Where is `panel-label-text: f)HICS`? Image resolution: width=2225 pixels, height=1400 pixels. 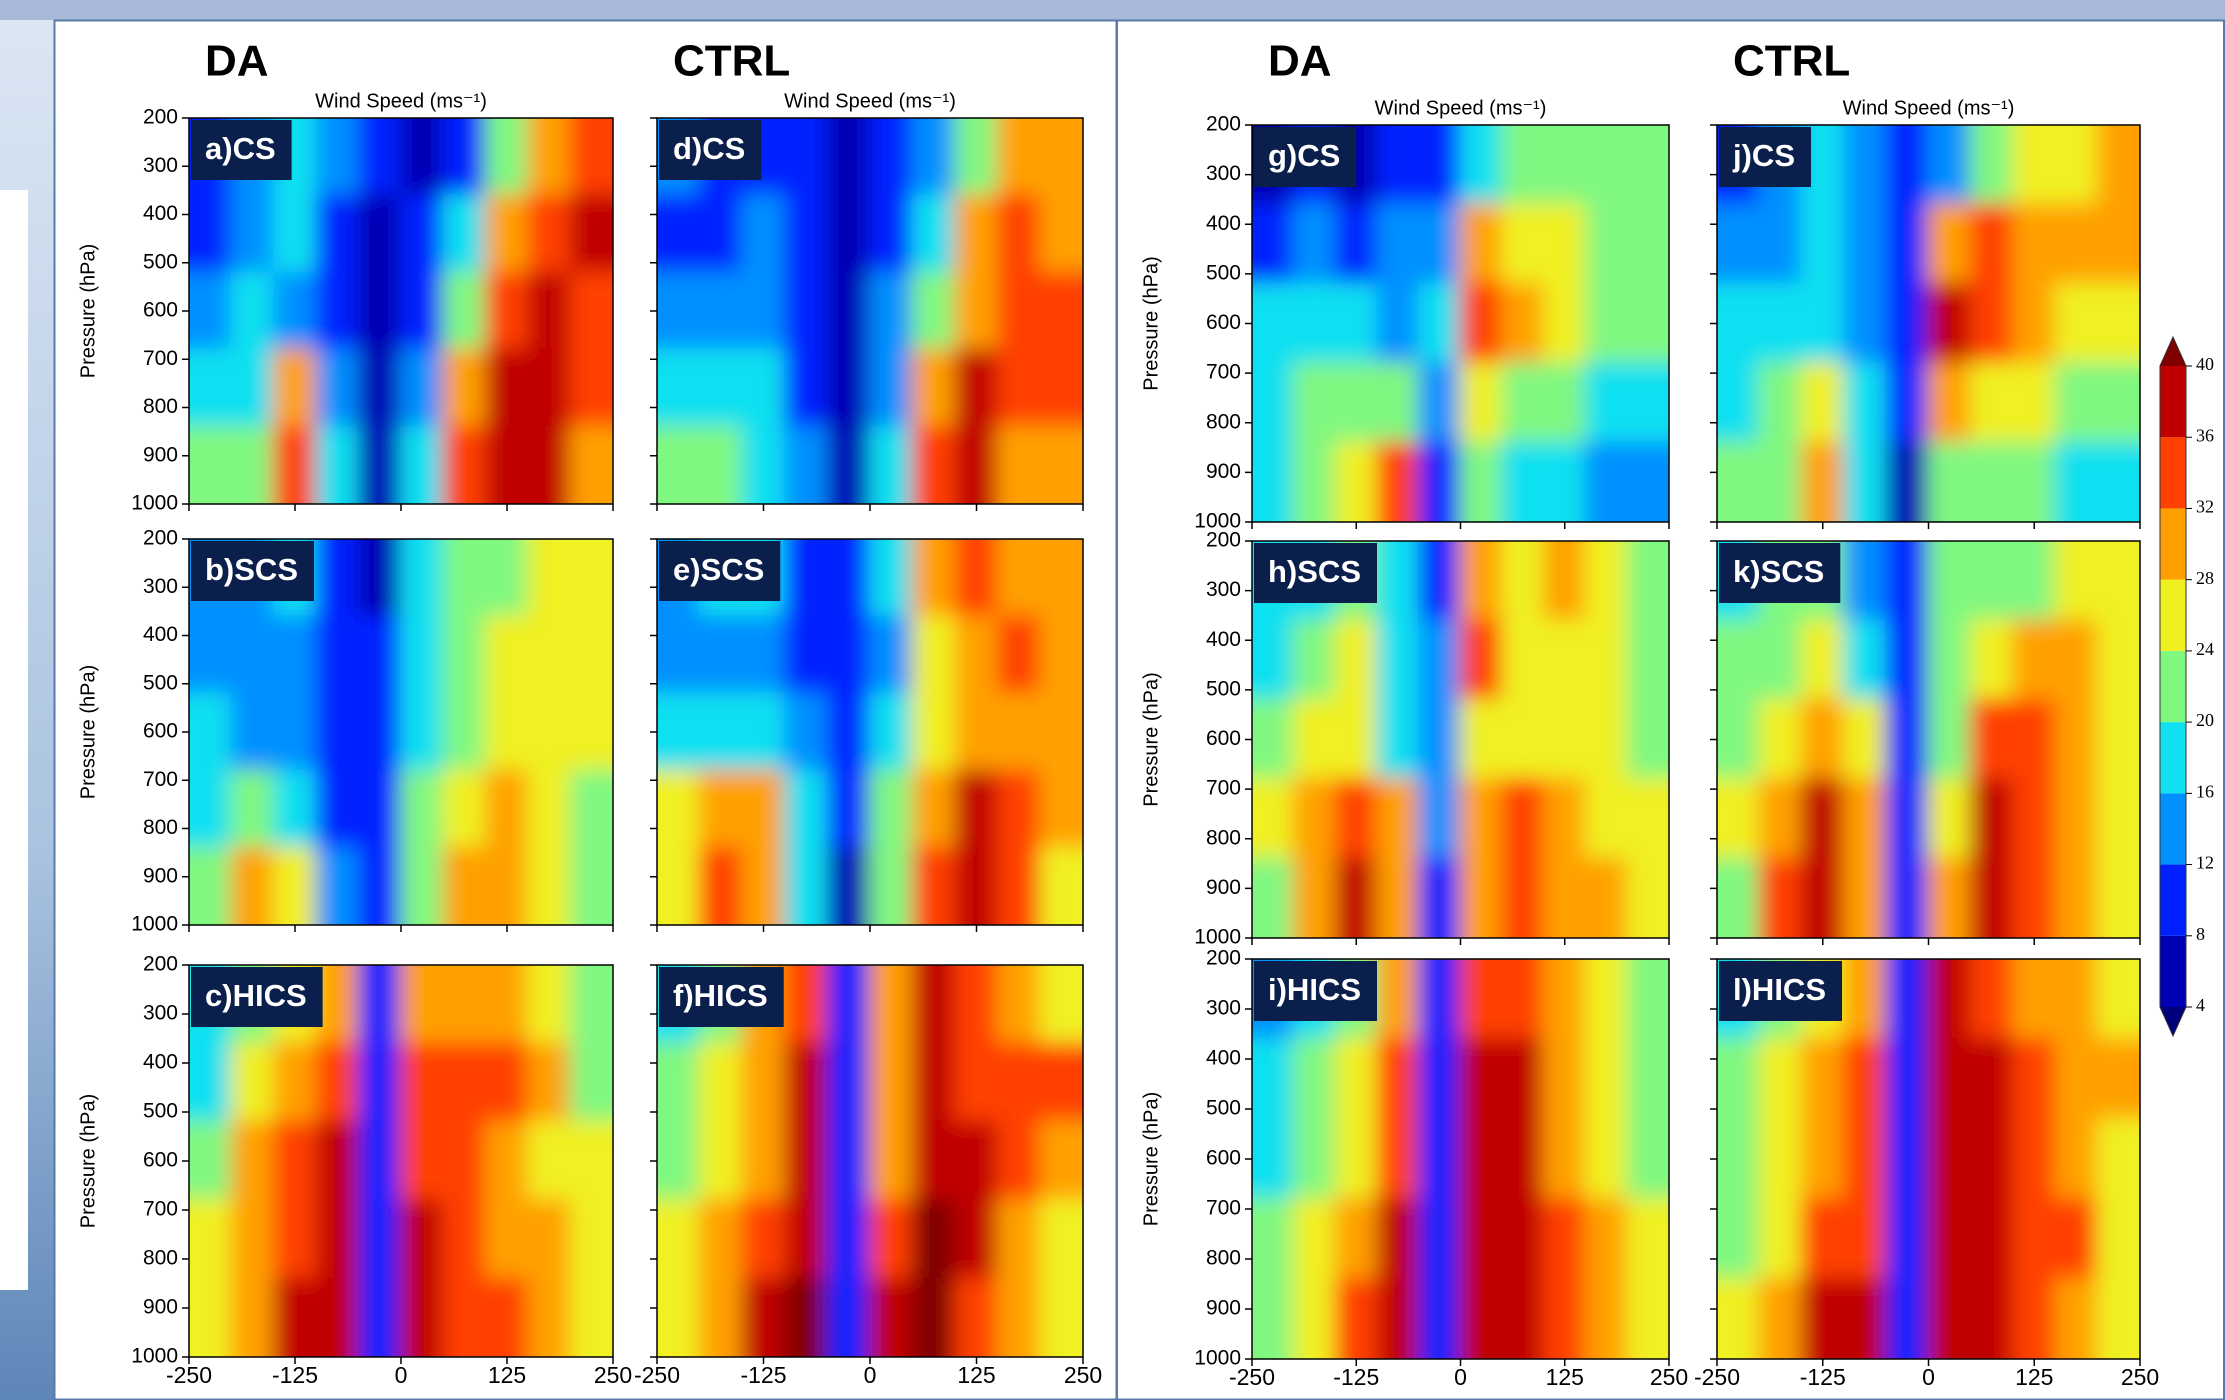 panel-label-text: f)HICS is located at coordinates (720, 995).